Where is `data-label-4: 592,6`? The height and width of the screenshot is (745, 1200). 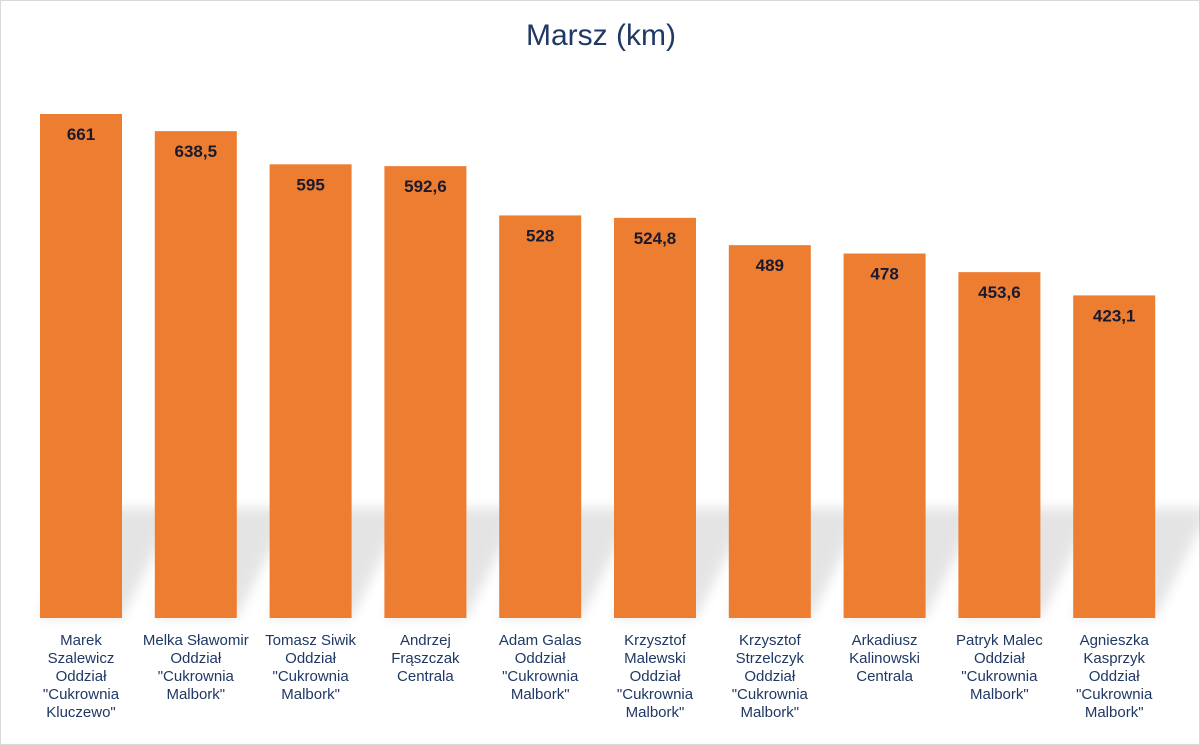 data-label-4: 592,6 is located at coordinates (425, 186).